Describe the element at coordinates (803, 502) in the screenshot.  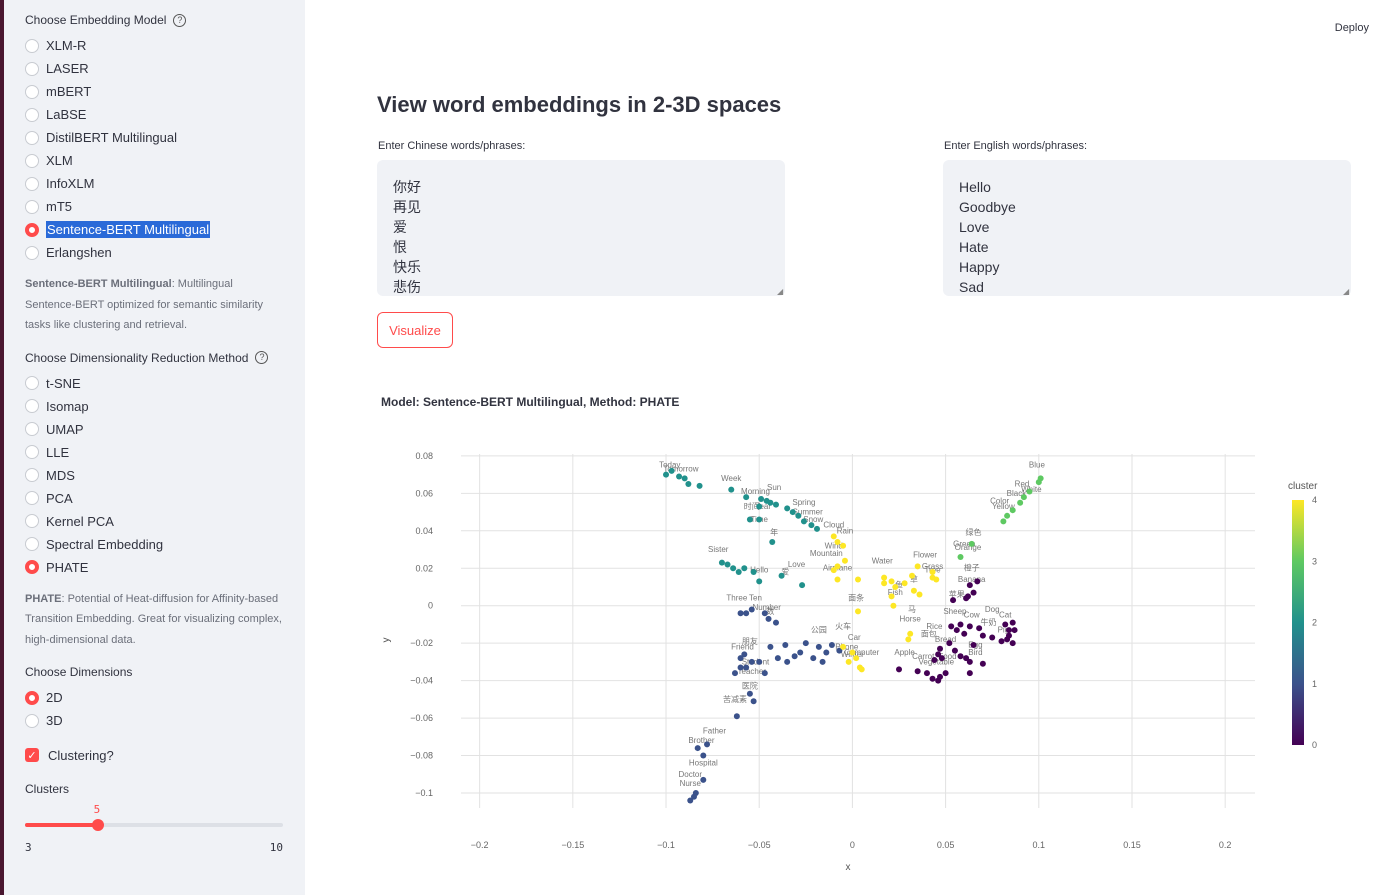
I see `point-label: Spring` at that location.